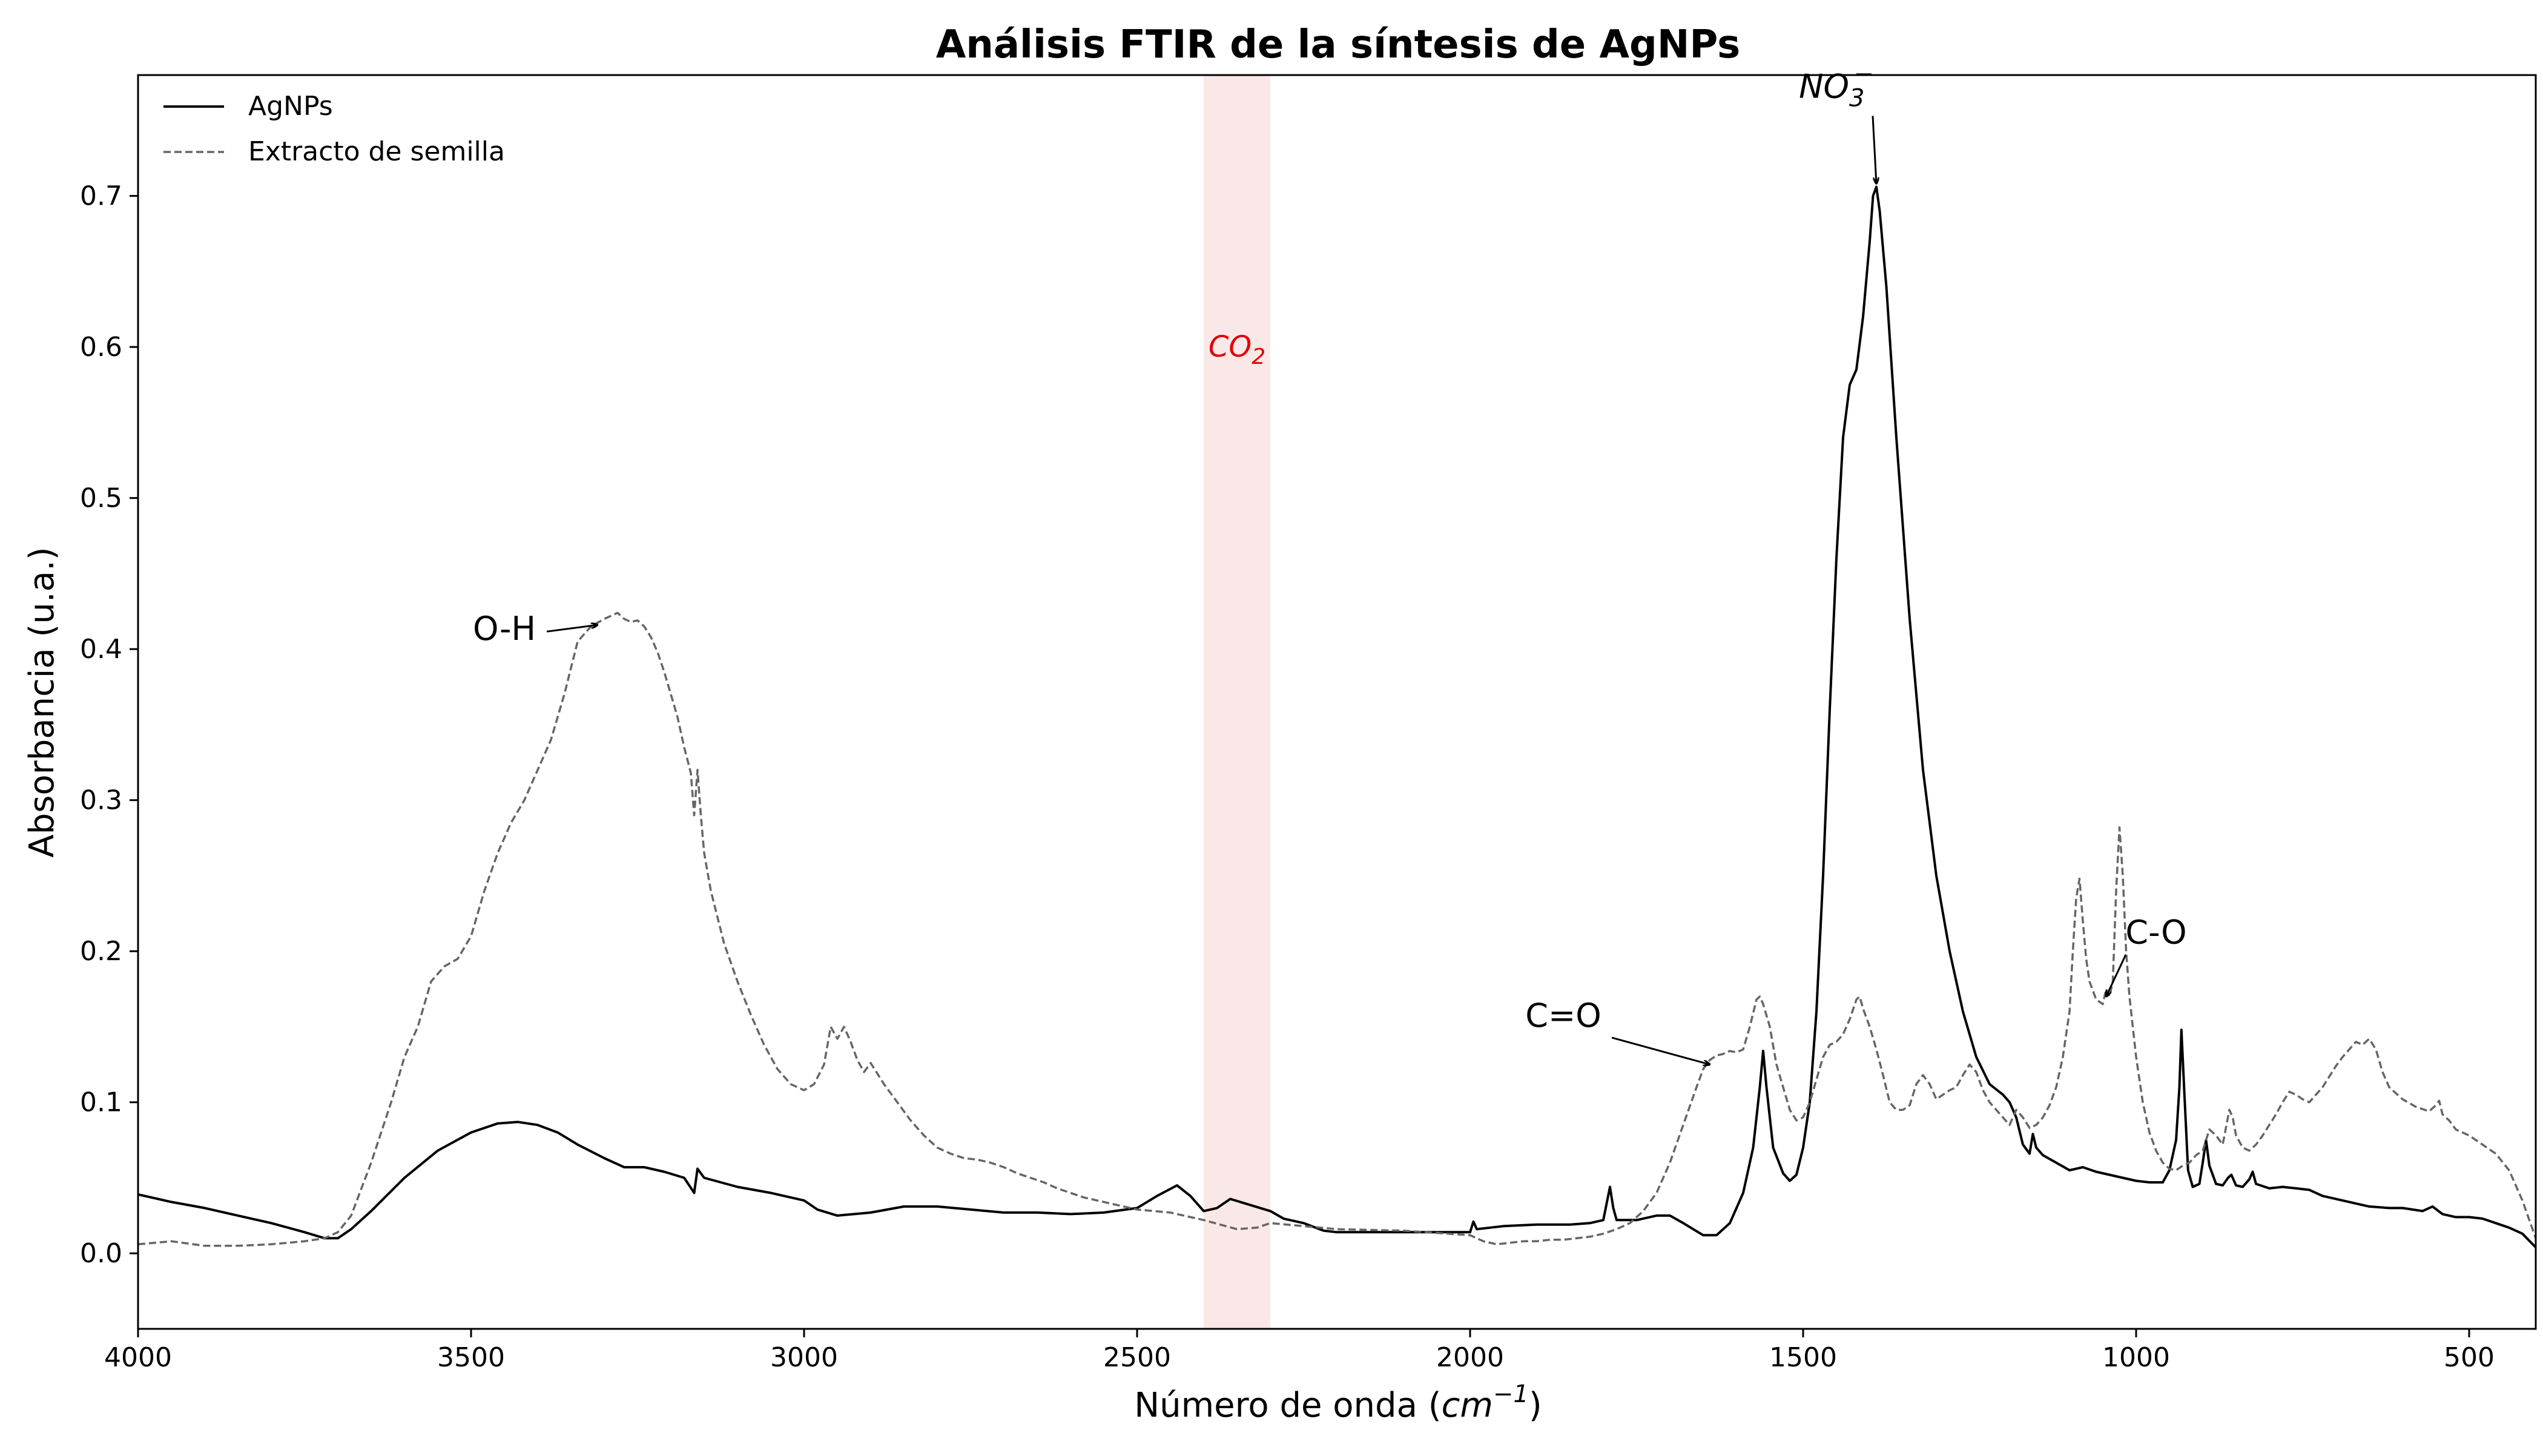  What do you see at coordinates (101, 498) in the screenshot?
I see `y-tick-label: 0.5` at bounding box center [101, 498].